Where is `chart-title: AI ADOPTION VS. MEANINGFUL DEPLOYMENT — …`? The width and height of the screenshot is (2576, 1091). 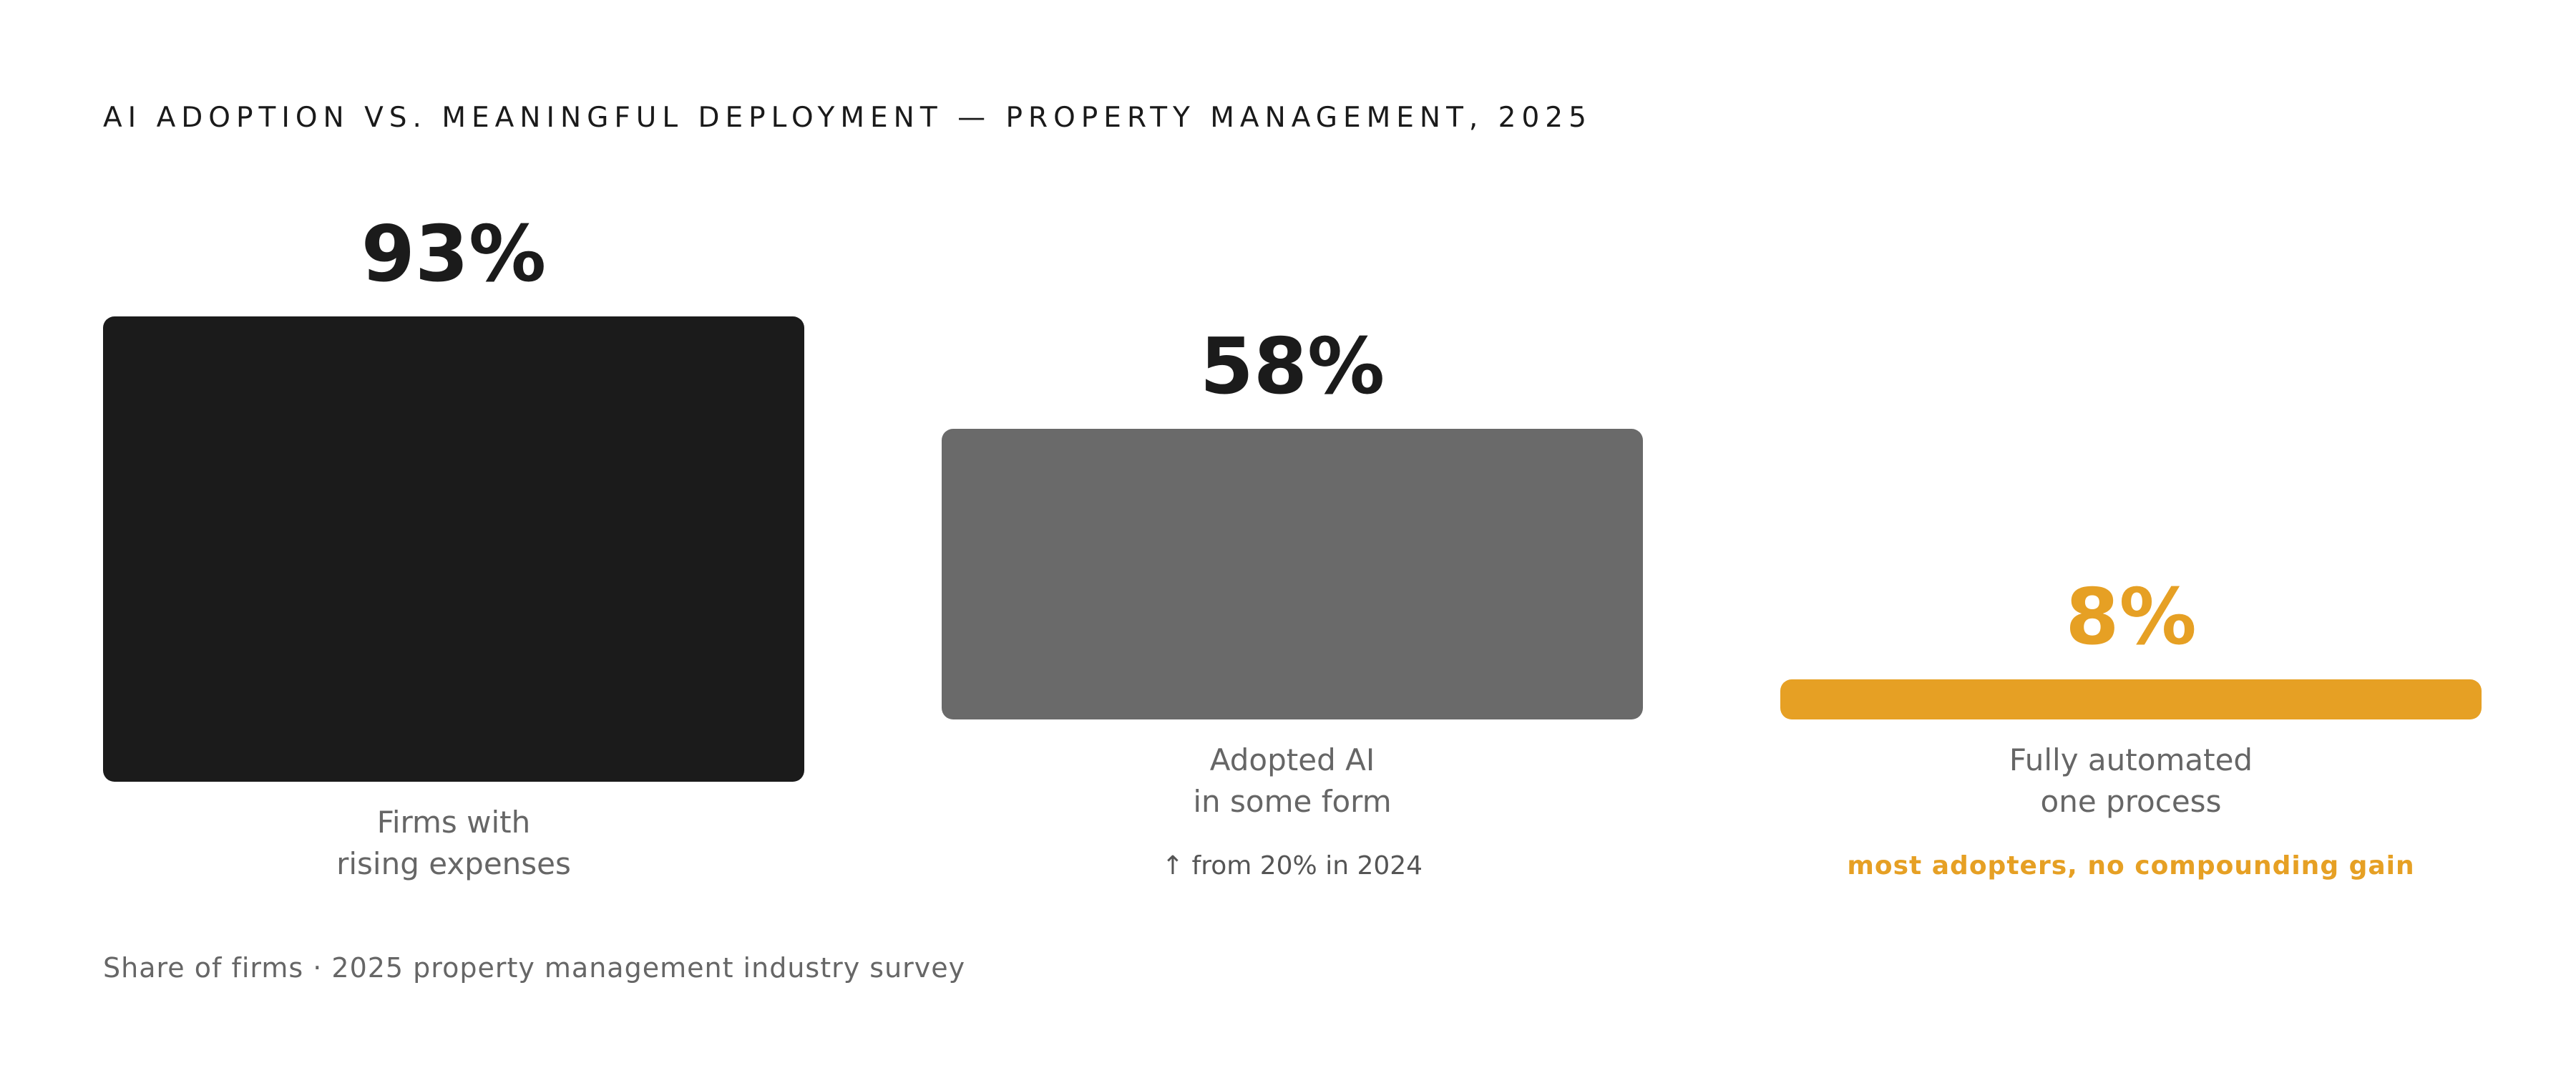 chart-title: AI ADOPTION VS. MEANINGFUL DEPLOYMENT — … is located at coordinates (847, 118).